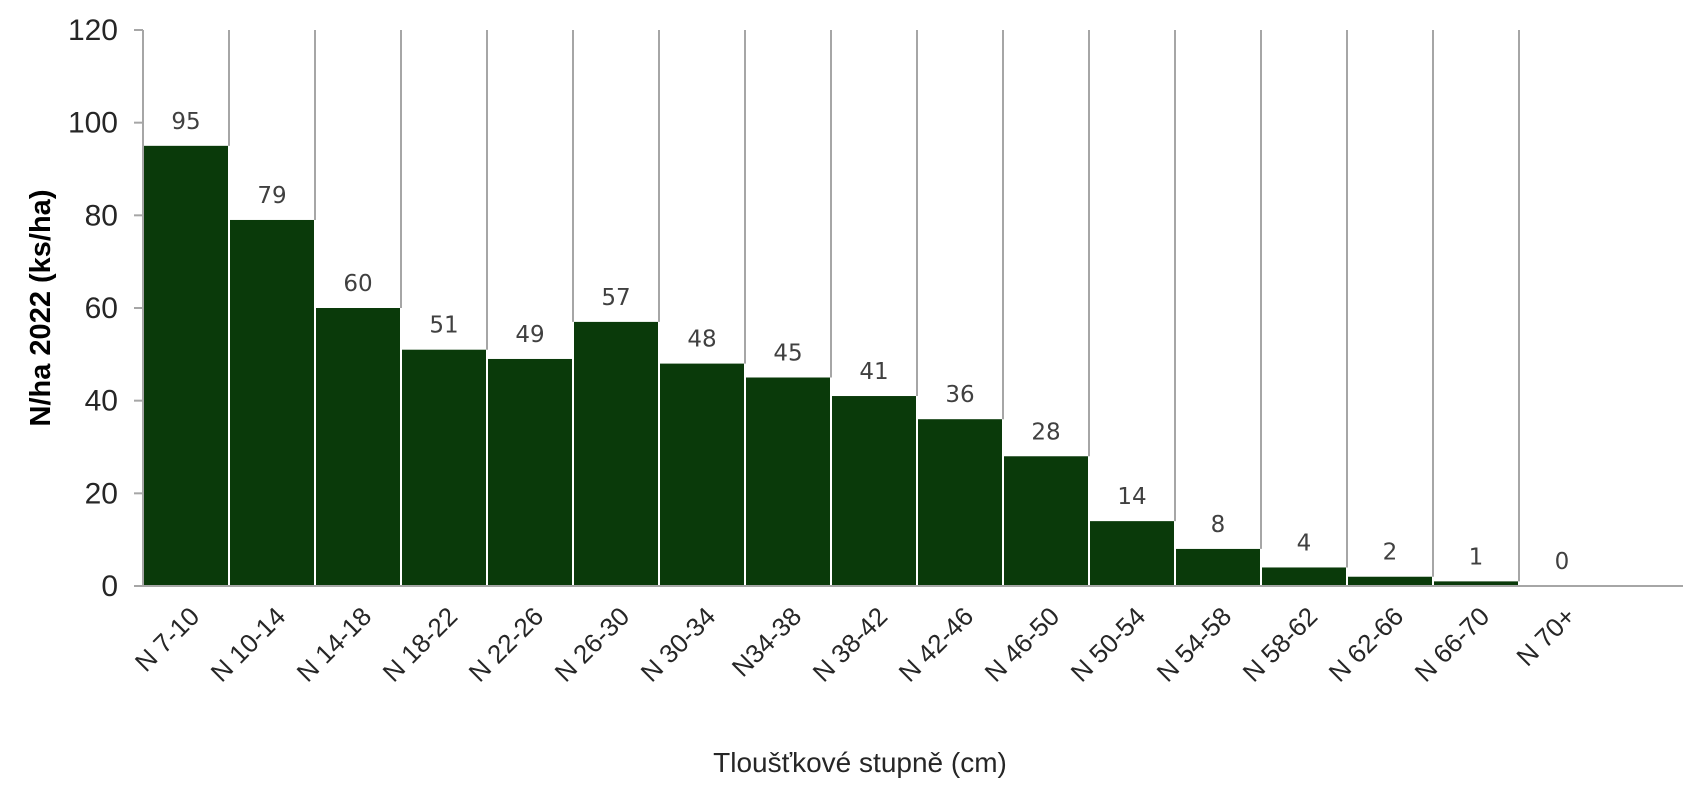 The image size is (1683, 785). Describe the element at coordinates (701, 340) in the screenshot. I see `data-label: 48` at that location.